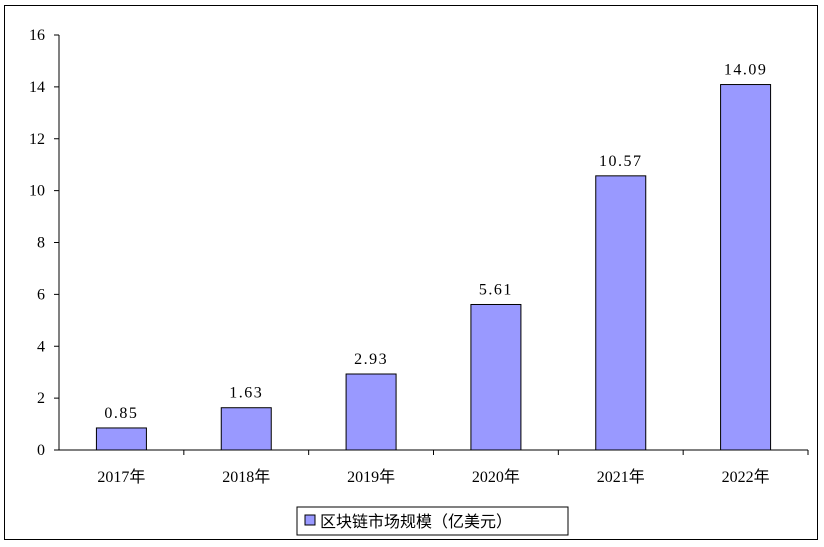 This screenshot has width=824, height=547. Describe the element at coordinates (246, 393) in the screenshot. I see `data-label: 1.63` at that location.